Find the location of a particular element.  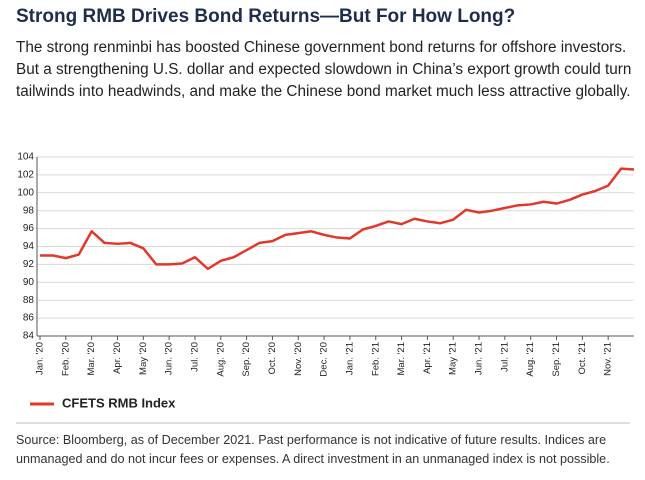

x-tick-label: Sep. '21 is located at coordinates (556, 359).